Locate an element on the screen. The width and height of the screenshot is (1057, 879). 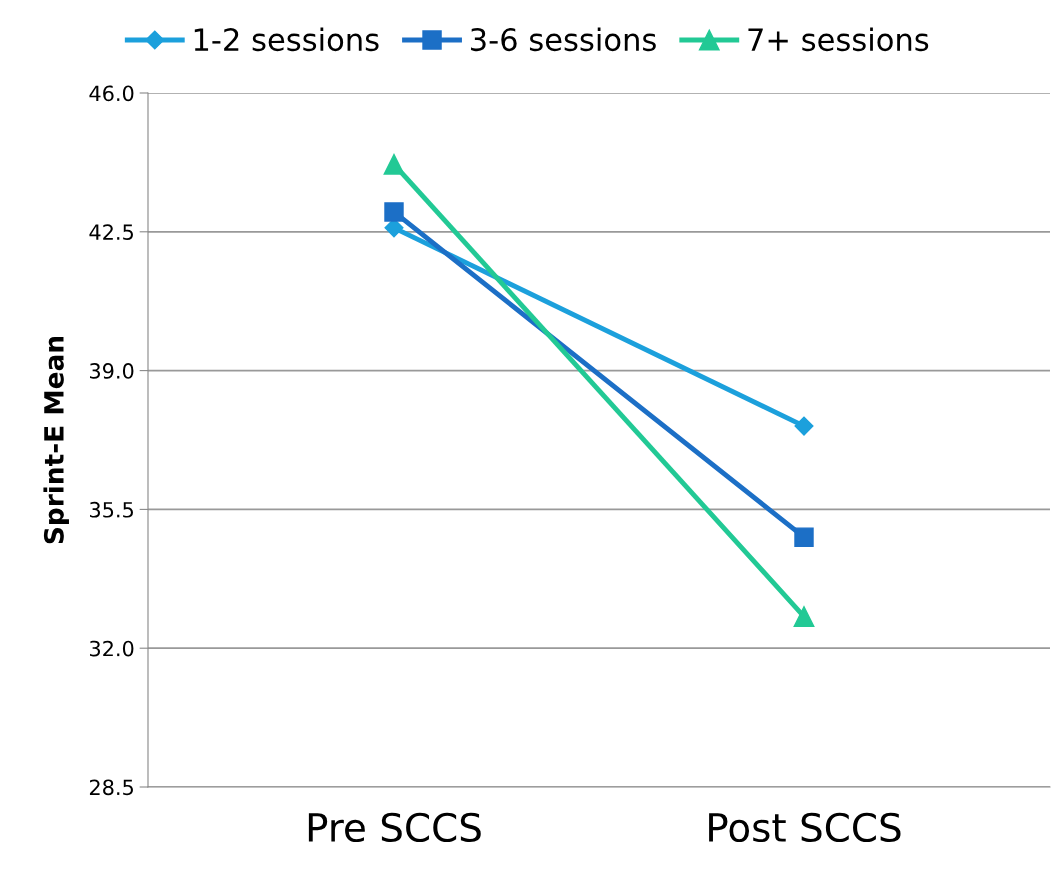
y-tick-label: 32.0 is located at coordinates (112, 648).